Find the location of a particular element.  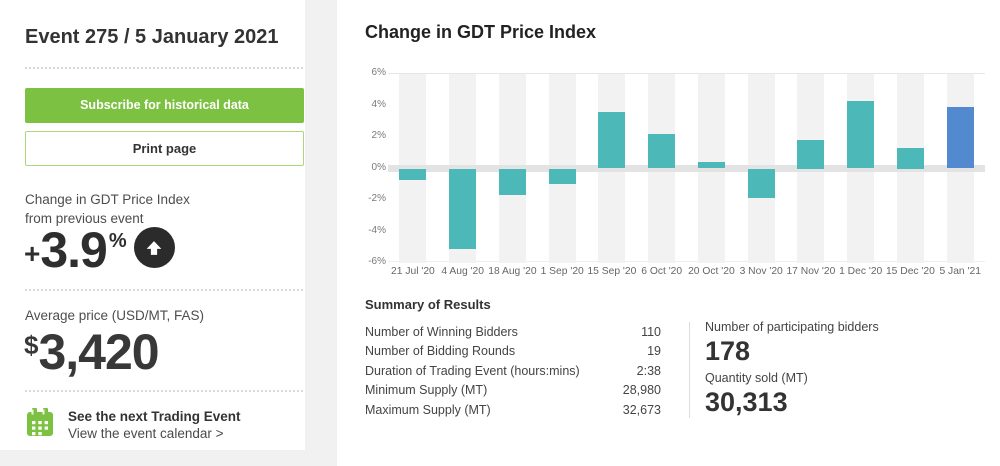

price-index-change: + 3.9 % is located at coordinates (99, 250).